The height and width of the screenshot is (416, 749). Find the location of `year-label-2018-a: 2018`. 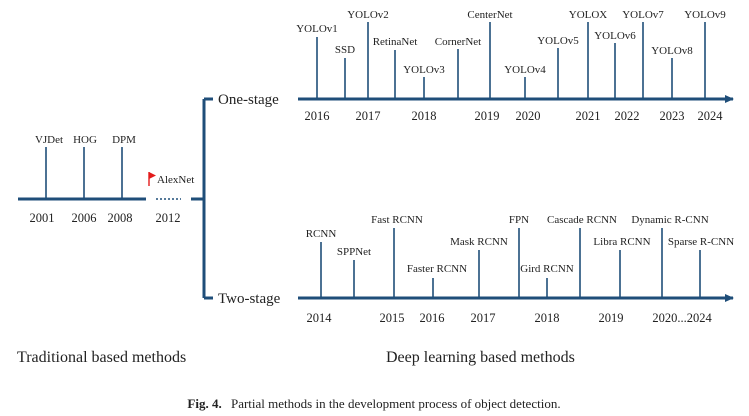

year-label-2018-a: 2018 is located at coordinates (424, 116).